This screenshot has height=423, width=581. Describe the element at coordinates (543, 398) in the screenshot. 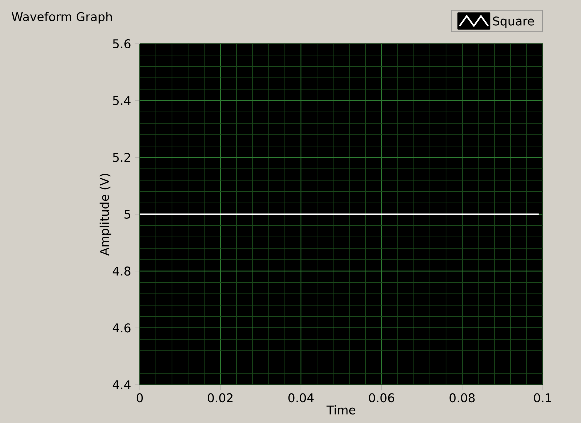

I see `x-tick-label: 0.1` at that location.